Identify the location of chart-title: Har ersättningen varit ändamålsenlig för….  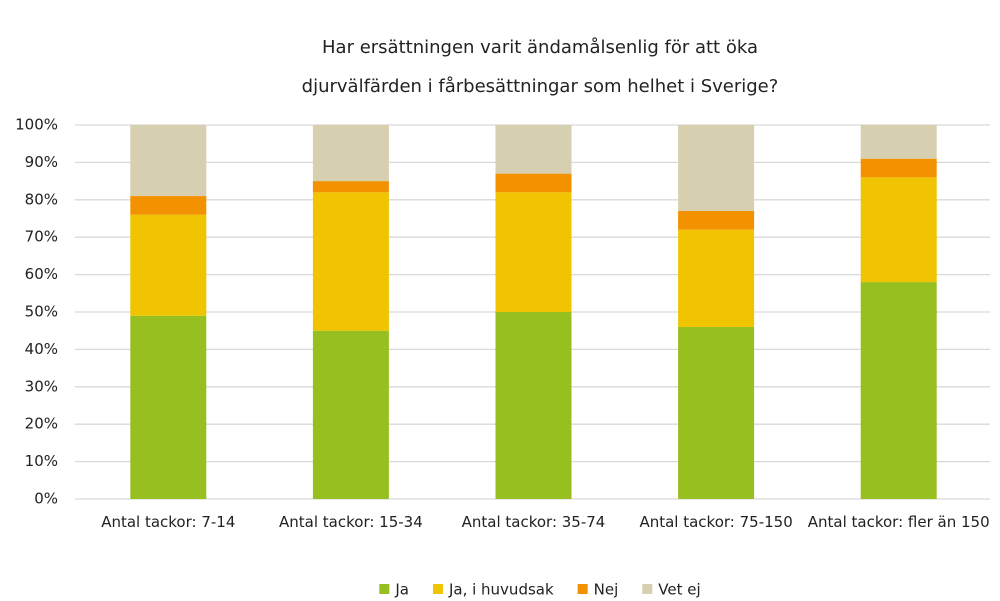
(540, 47).